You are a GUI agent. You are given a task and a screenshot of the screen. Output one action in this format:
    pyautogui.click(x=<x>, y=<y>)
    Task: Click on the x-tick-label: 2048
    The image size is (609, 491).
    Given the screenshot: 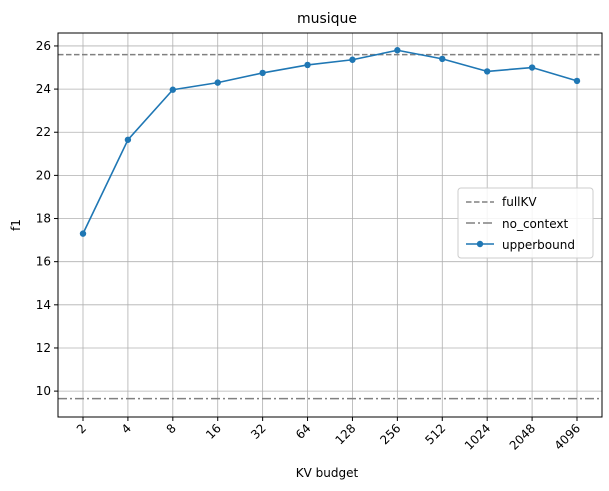 What is the action you would take?
    pyautogui.click(x=522, y=436)
    